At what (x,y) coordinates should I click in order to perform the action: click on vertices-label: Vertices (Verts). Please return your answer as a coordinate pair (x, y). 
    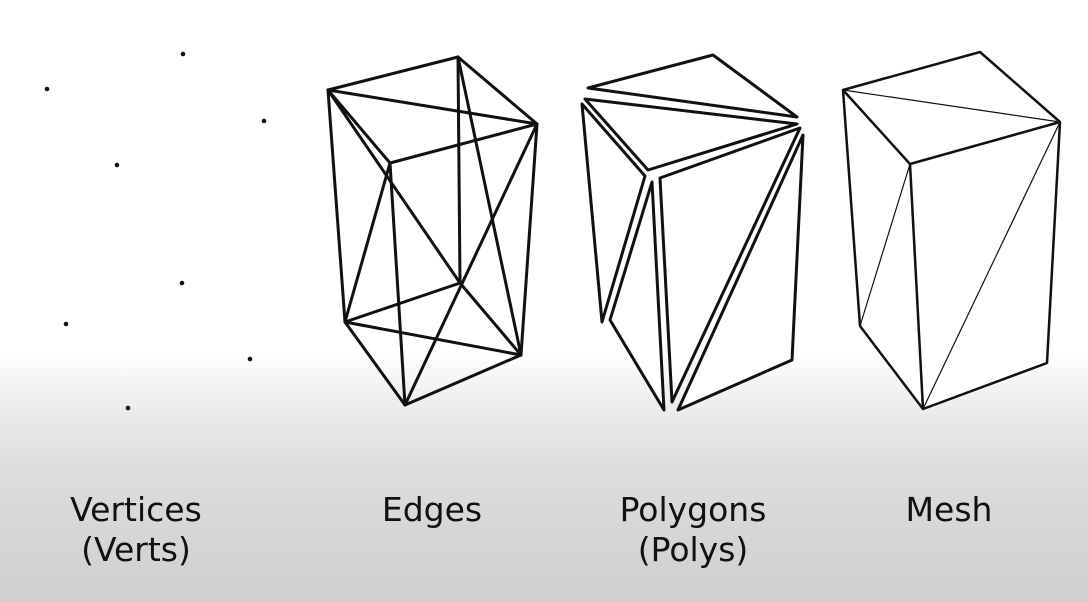
    Looking at the image, I should click on (136, 530).